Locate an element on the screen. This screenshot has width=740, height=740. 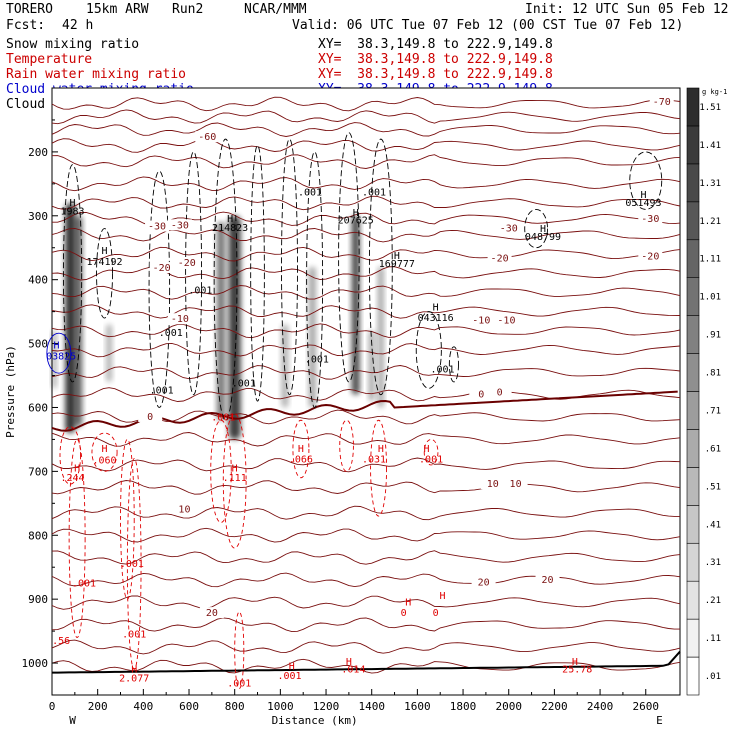
temperature-label: 0 is located at coordinates (481, 395).